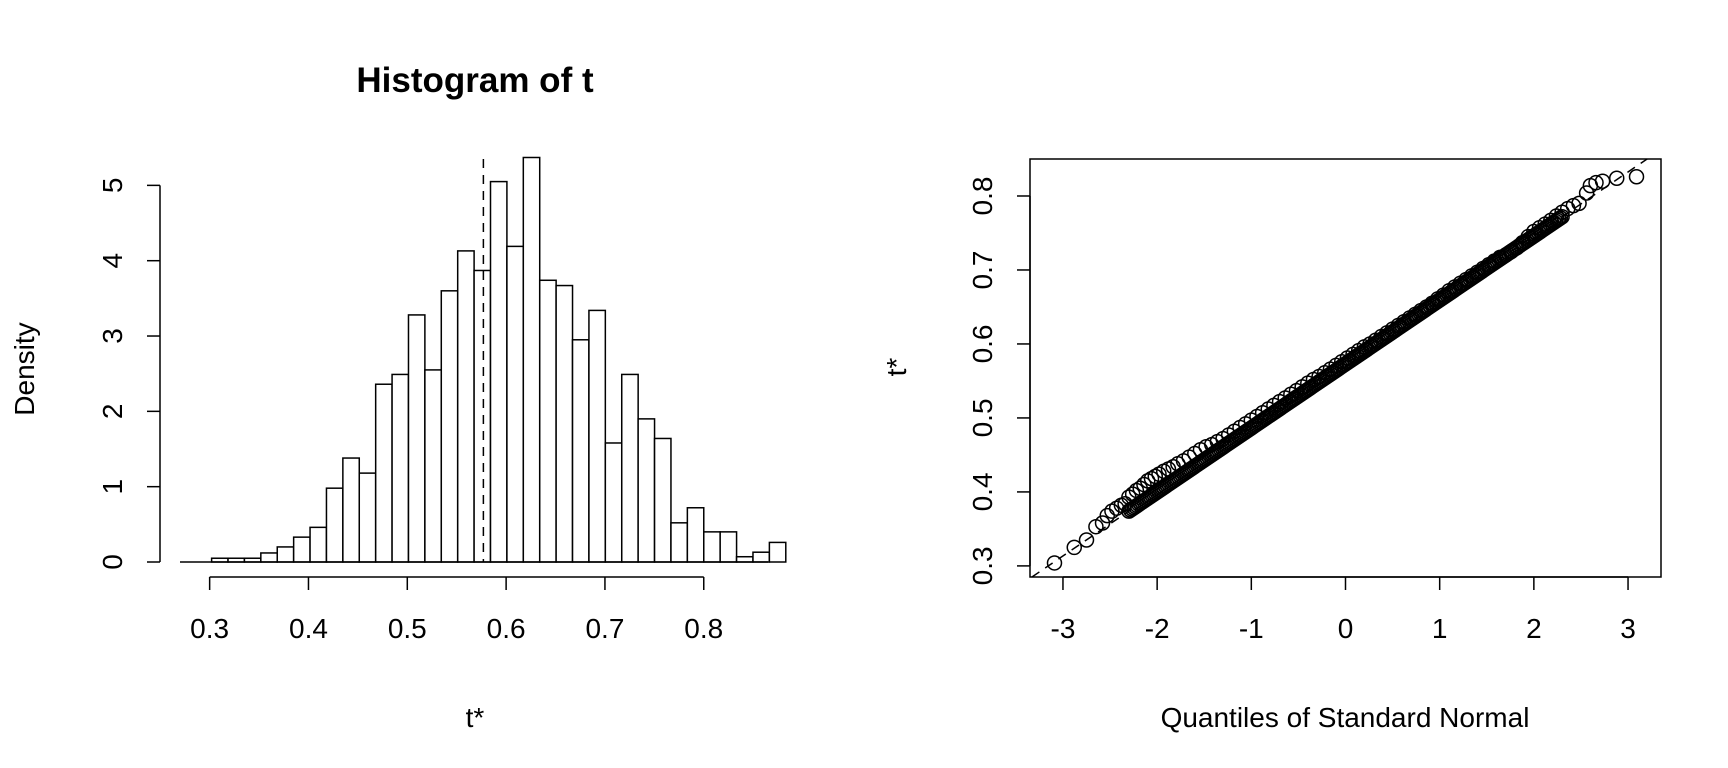  I want to click on histogram-y-tick-label: 5, so click(112, 186).